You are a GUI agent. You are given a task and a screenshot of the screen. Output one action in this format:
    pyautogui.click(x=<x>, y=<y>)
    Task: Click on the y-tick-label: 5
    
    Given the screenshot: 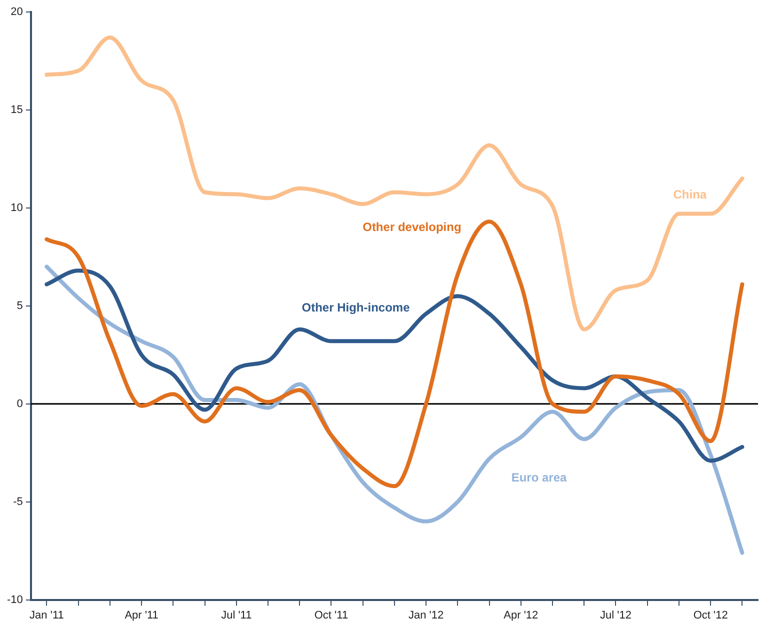 What is the action you would take?
    pyautogui.click(x=19, y=306)
    